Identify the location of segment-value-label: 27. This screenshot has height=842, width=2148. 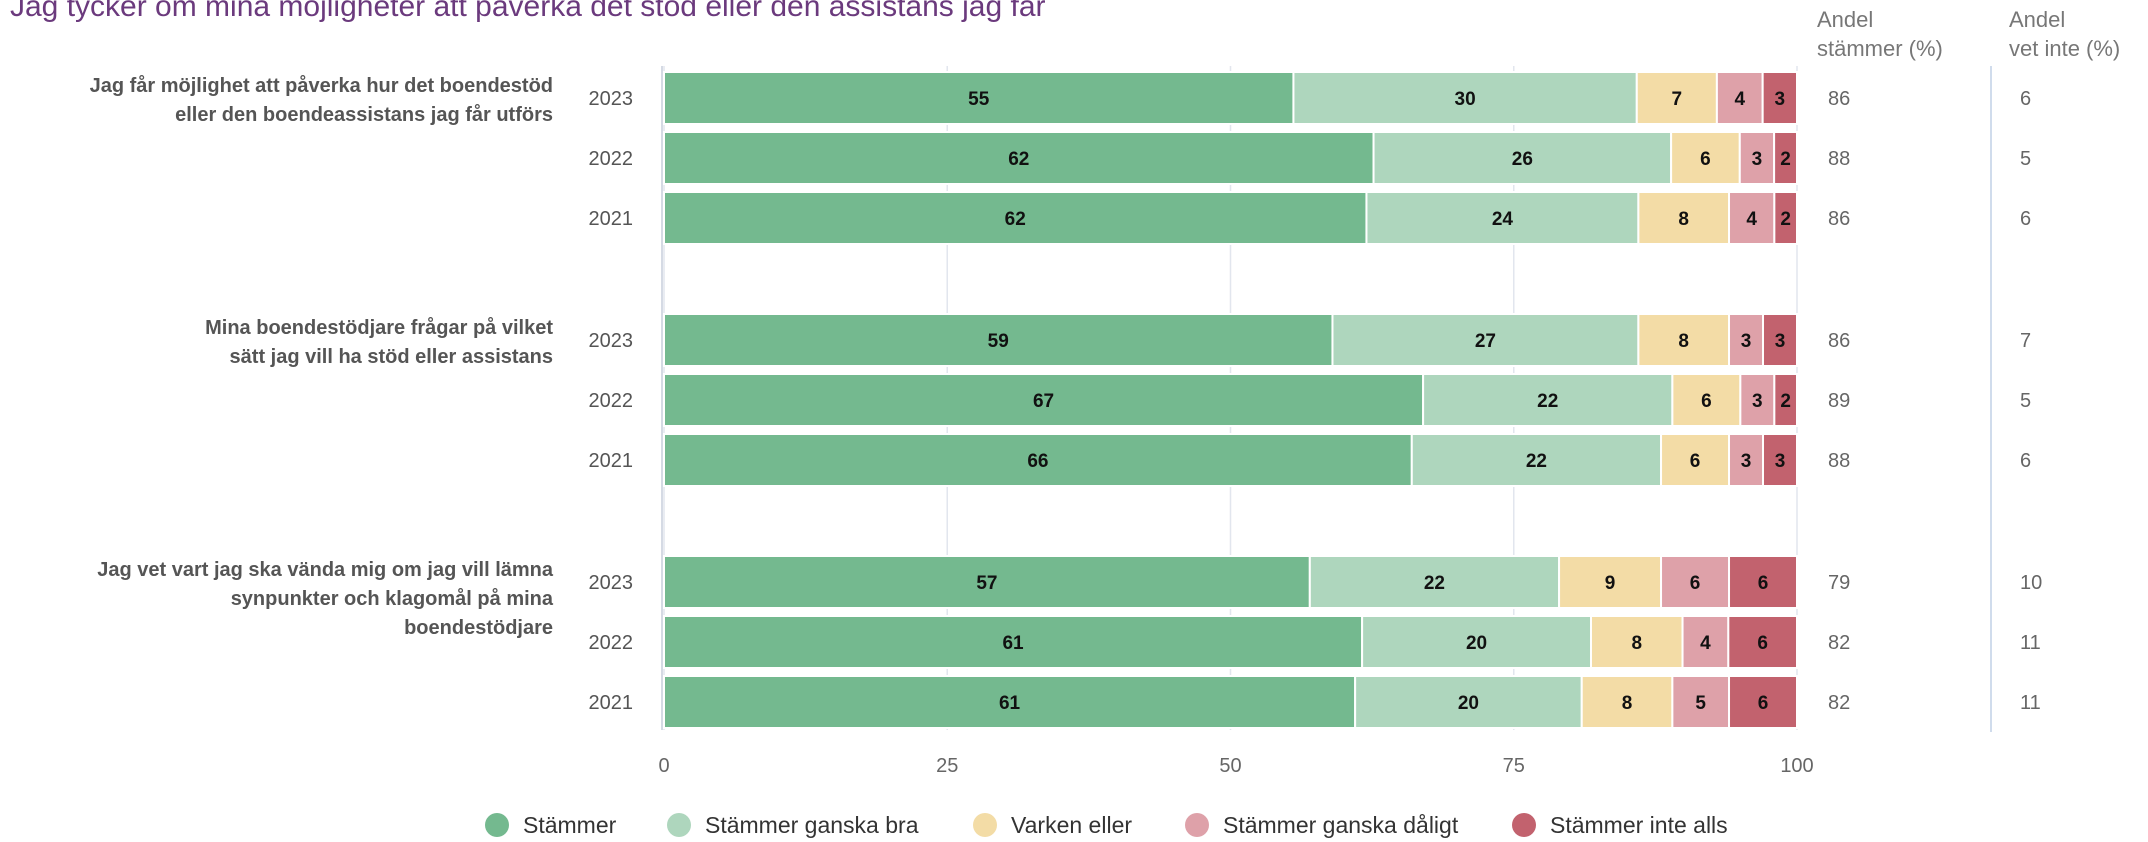
(1485, 341).